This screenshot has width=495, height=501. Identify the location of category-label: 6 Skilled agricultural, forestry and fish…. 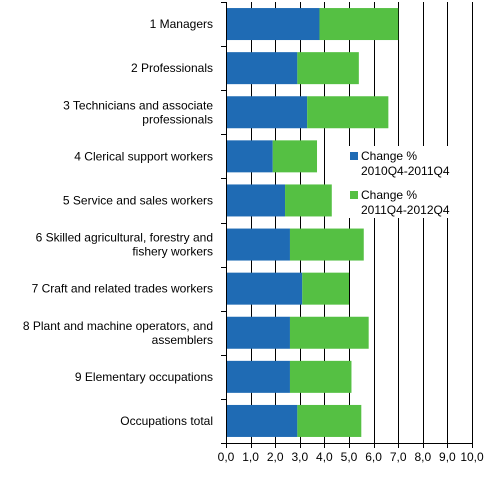
(124, 245).